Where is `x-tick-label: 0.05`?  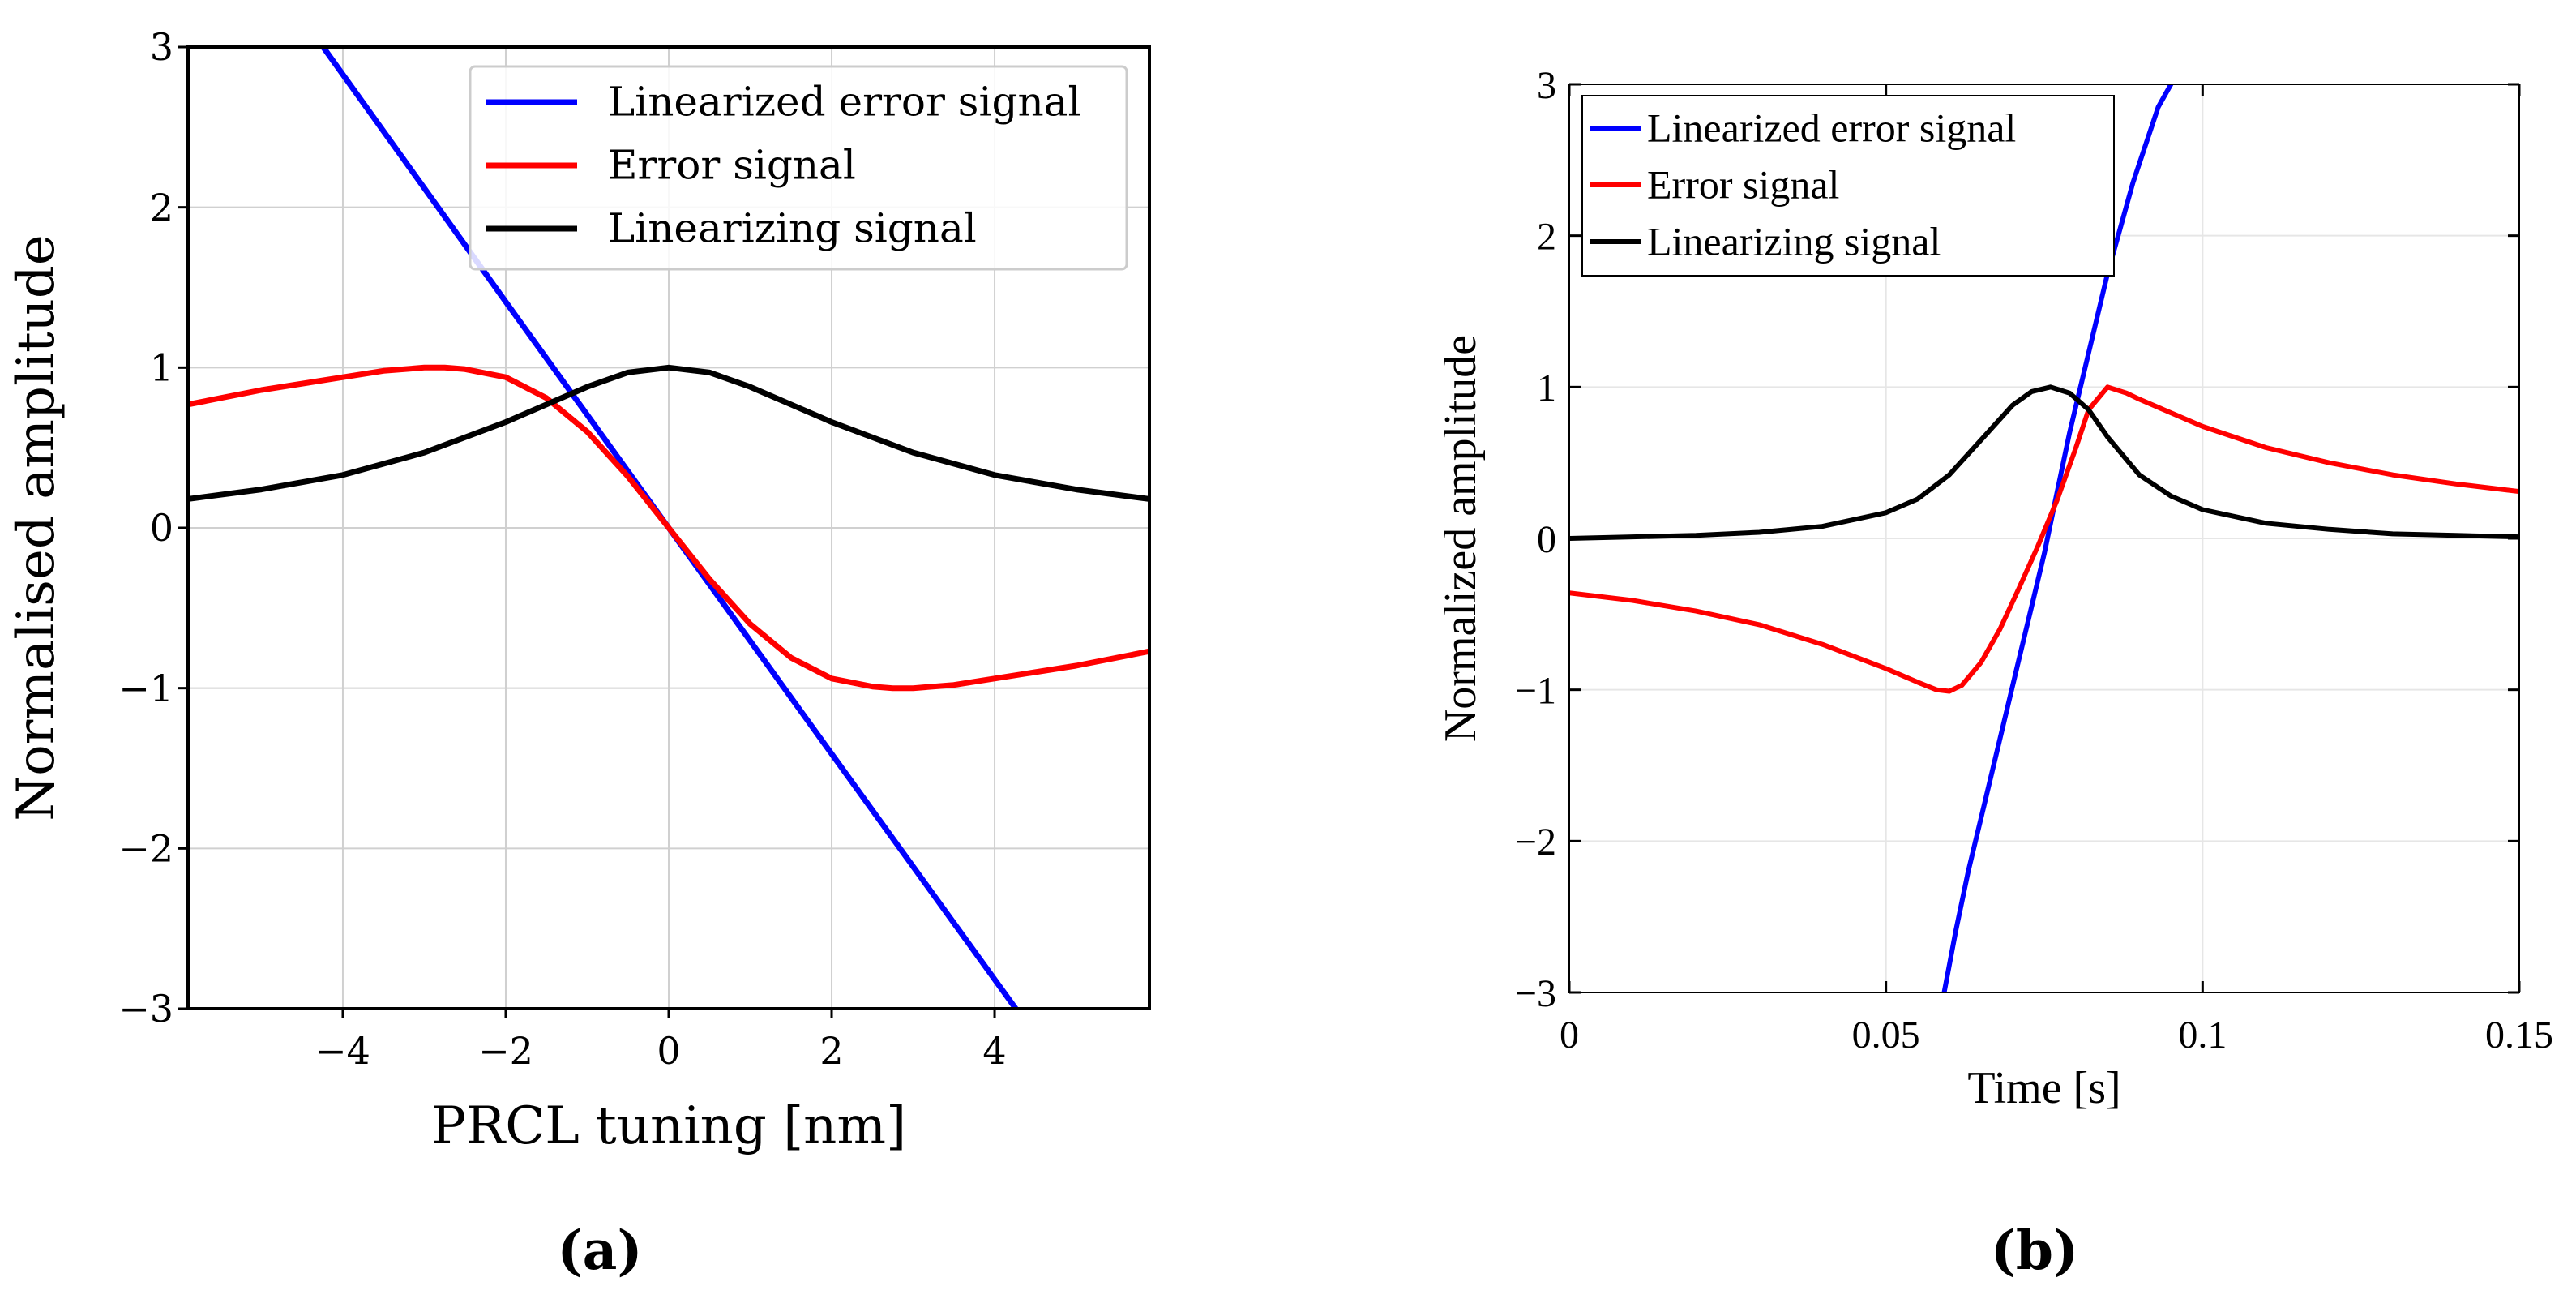 x-tick-label: 0.05 is located at coordinates (1886, 1035).